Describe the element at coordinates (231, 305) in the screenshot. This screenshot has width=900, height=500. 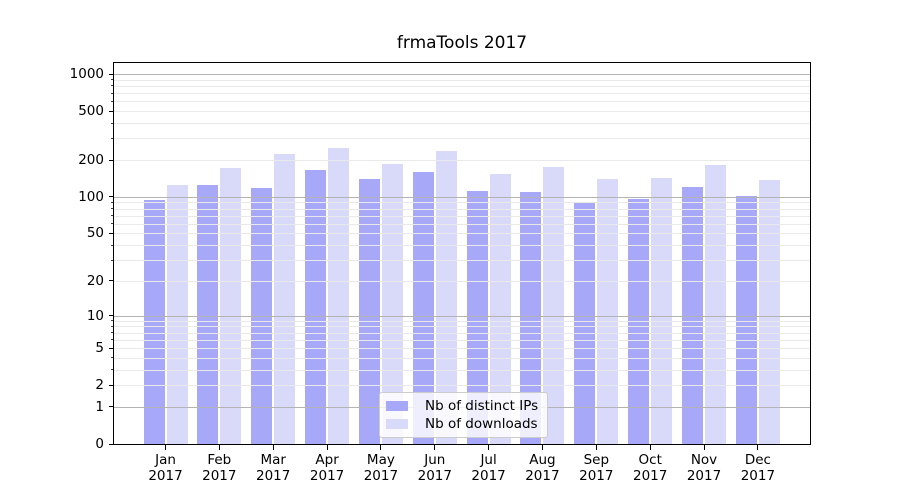
I see `bar-downloads-feb` at that location.